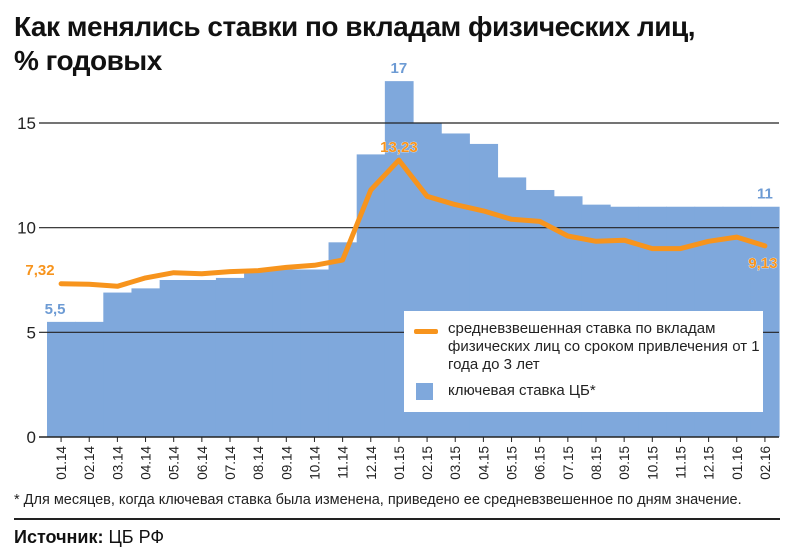 Image resolution: width=800 pixels, height=556 pixels. Describe the element at coordinates (26, 280) in the screenshot. I see `y-axis-ticks: 0 5 10 15` at that location.